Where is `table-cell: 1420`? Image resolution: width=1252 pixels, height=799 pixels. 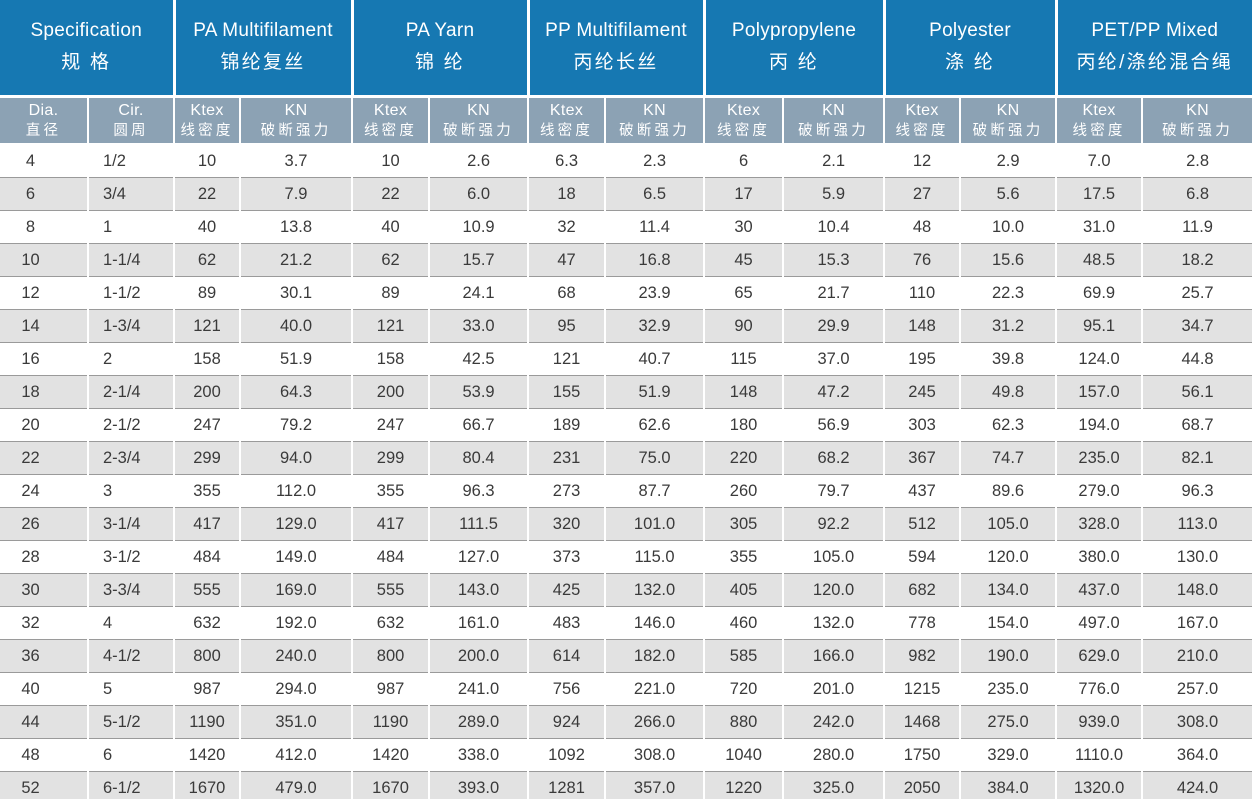 table-cell: 1420 is located at coordinates (391, 755).